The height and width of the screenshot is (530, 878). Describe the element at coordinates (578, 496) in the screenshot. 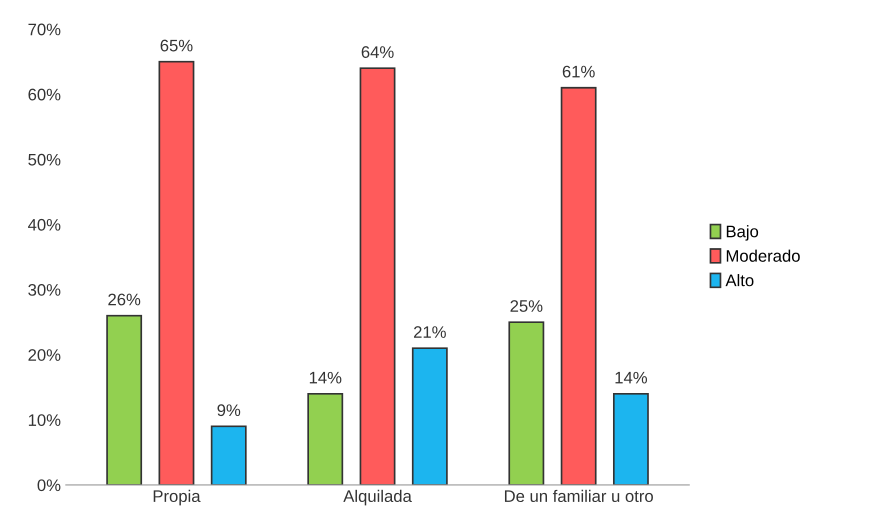

I see `x-tick-label: De un familiar u otro` at that location.